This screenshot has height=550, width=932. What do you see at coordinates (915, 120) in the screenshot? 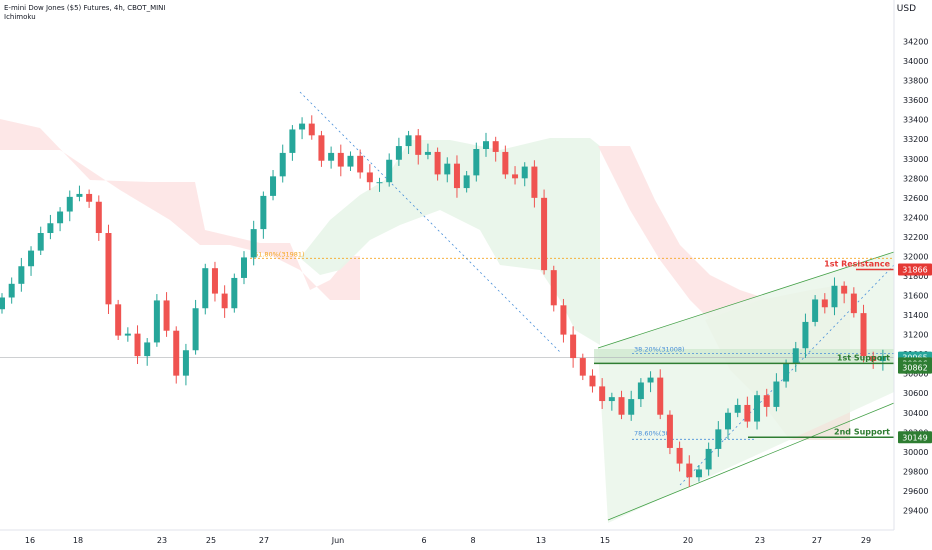
I see `y-tick-label: 33400` at bounding box center [915, 120].